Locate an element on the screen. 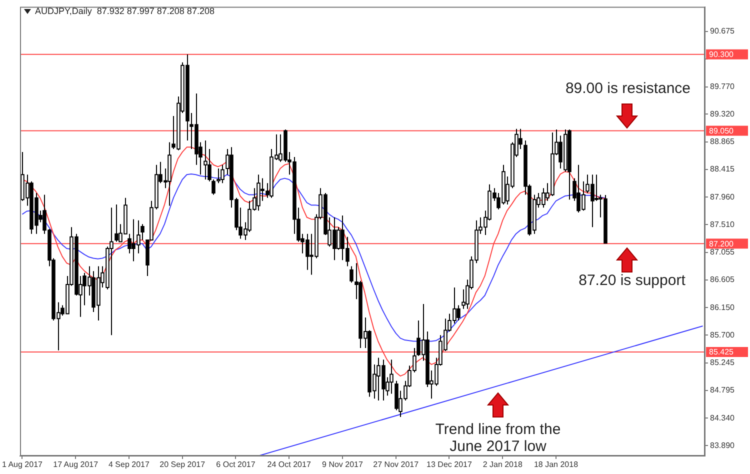 This screenshot has width=750, height=474. y-tick-label: 85.245 is located at coordinates (723, 363).